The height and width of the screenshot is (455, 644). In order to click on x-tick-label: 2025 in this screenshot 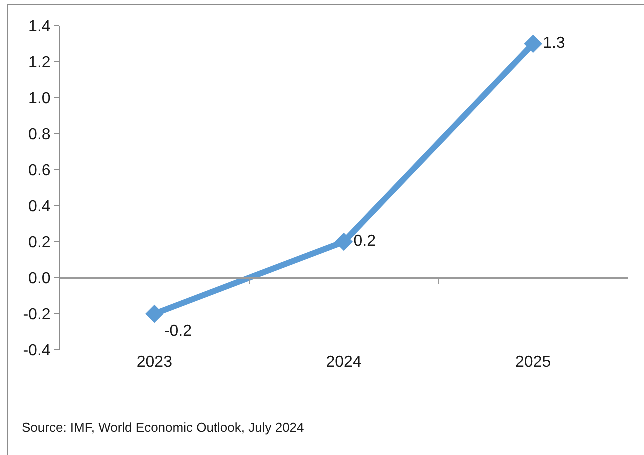, I will do `click(534, 362)`.